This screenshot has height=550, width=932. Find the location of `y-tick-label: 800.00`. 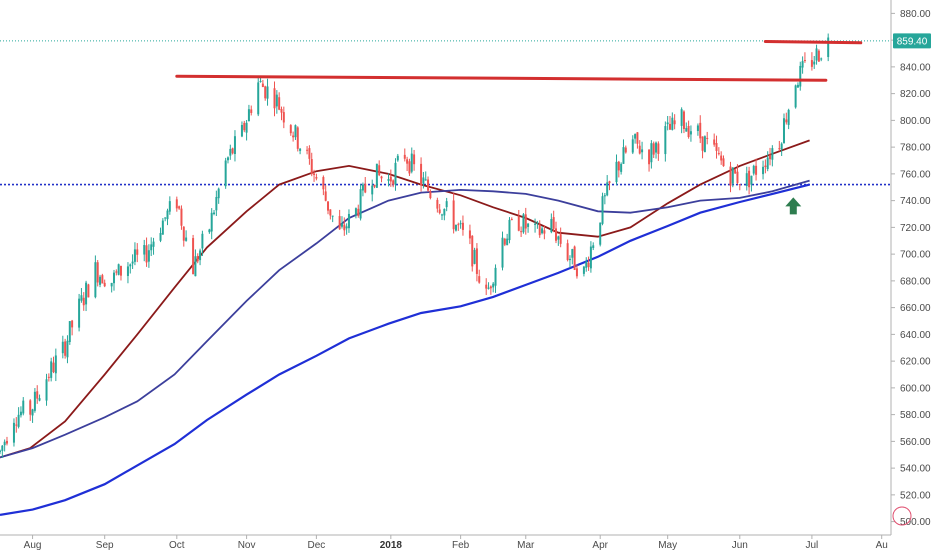

y-tick-label: 800.00 is located at coordinates (915, 121).